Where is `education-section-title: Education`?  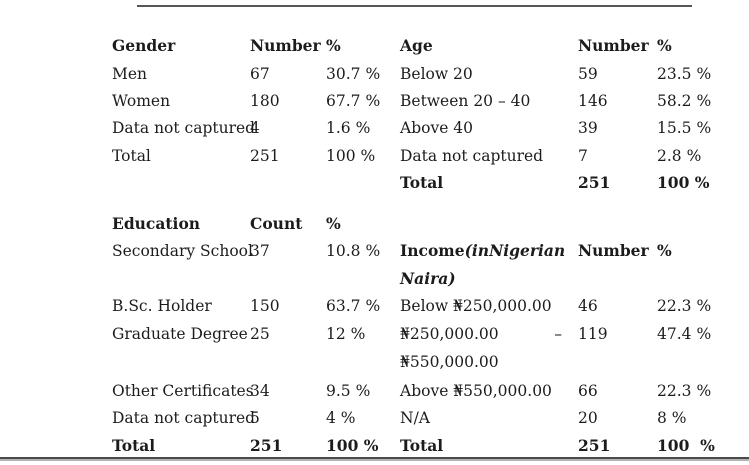 education-section-title: Education is located at coordinates (156, 223).